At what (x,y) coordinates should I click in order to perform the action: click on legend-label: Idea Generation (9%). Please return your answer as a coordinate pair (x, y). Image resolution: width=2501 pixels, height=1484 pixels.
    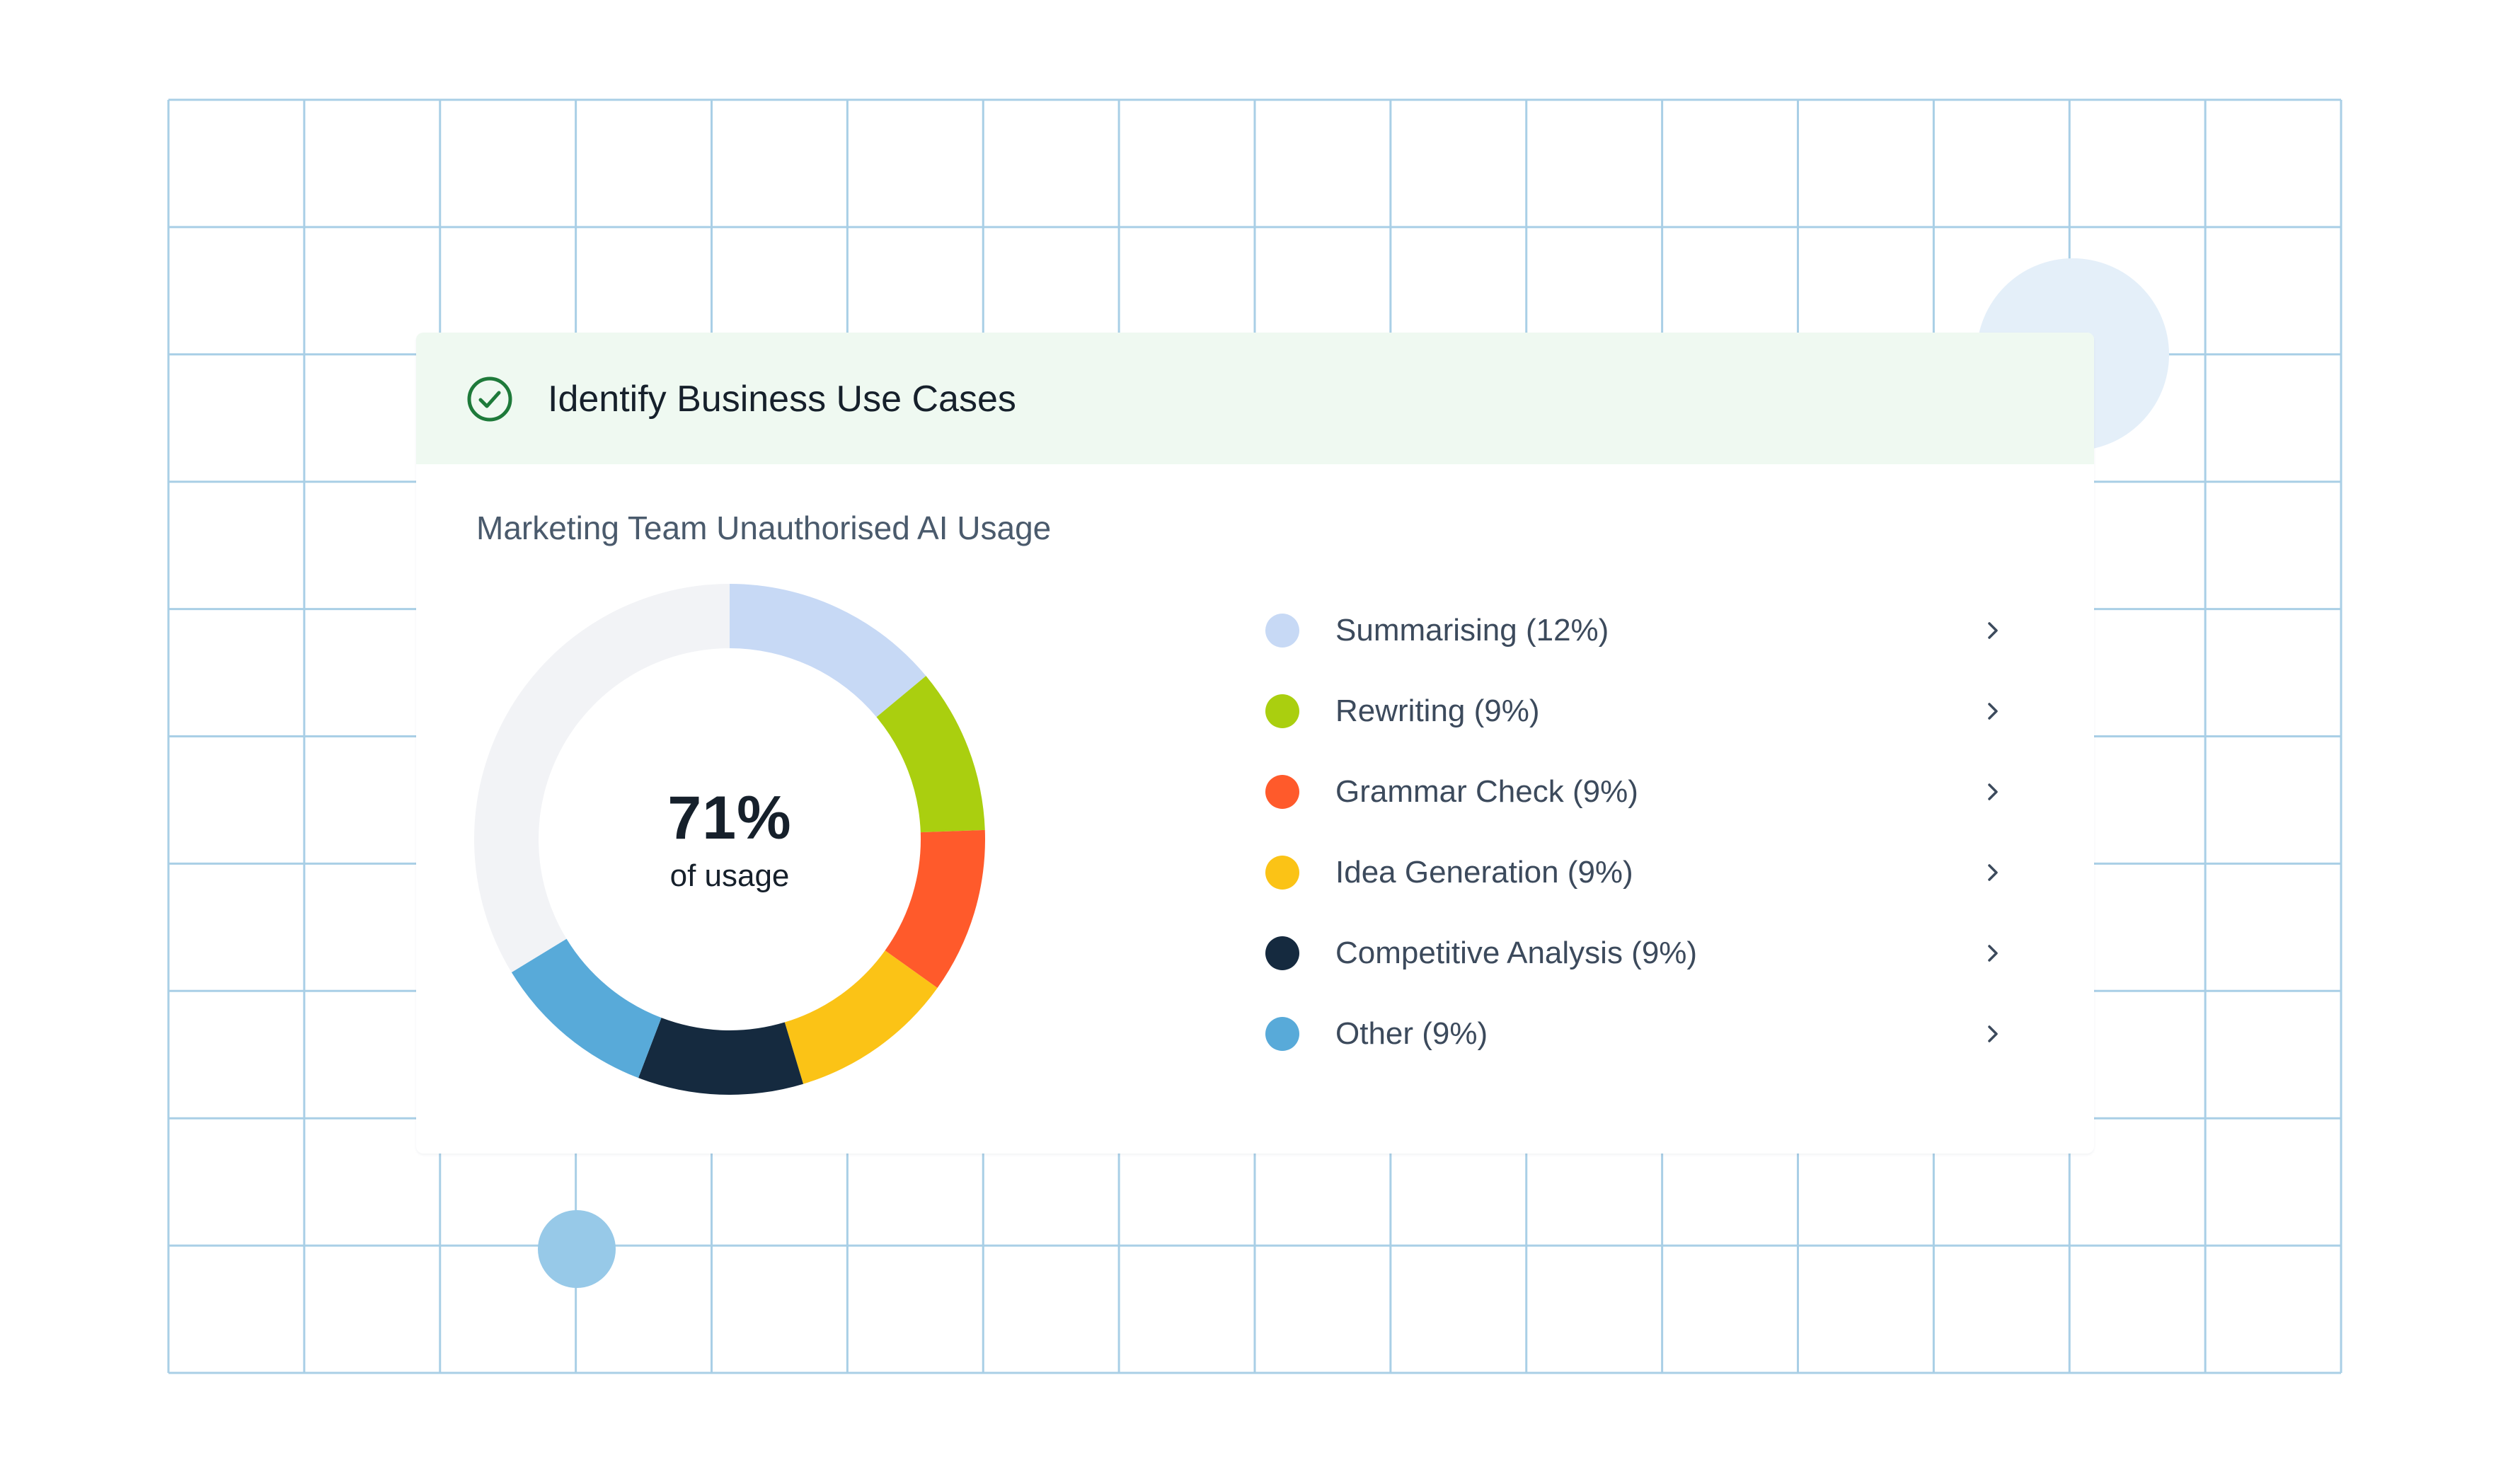
    Looking at the image, I should click on (1484, 872).